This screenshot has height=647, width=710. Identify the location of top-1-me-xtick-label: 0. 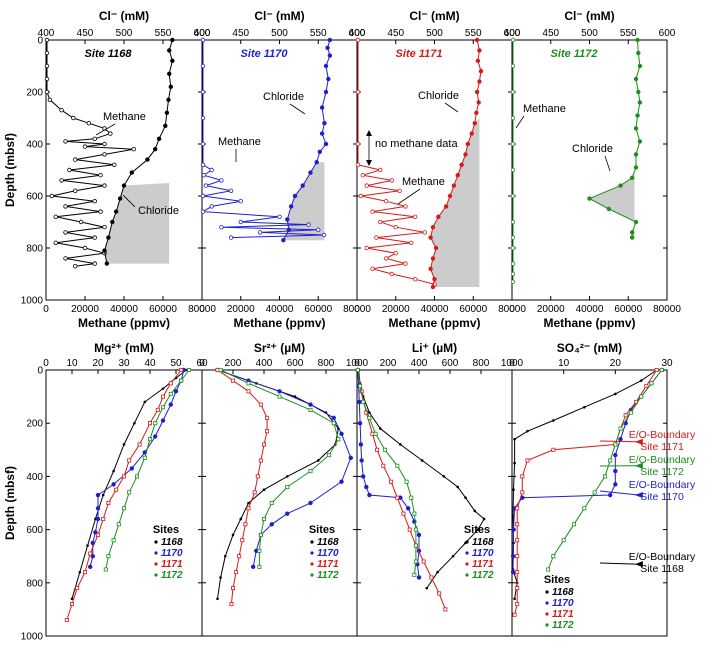
(202, 309).